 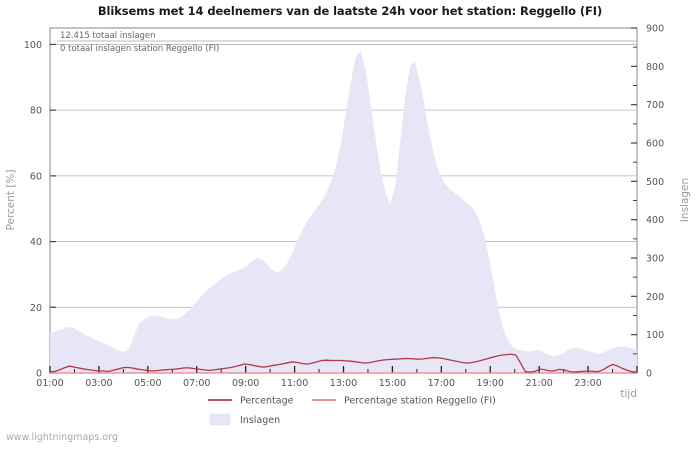 I want to click on y-tick-left: 0, so click(x=39, y=374).